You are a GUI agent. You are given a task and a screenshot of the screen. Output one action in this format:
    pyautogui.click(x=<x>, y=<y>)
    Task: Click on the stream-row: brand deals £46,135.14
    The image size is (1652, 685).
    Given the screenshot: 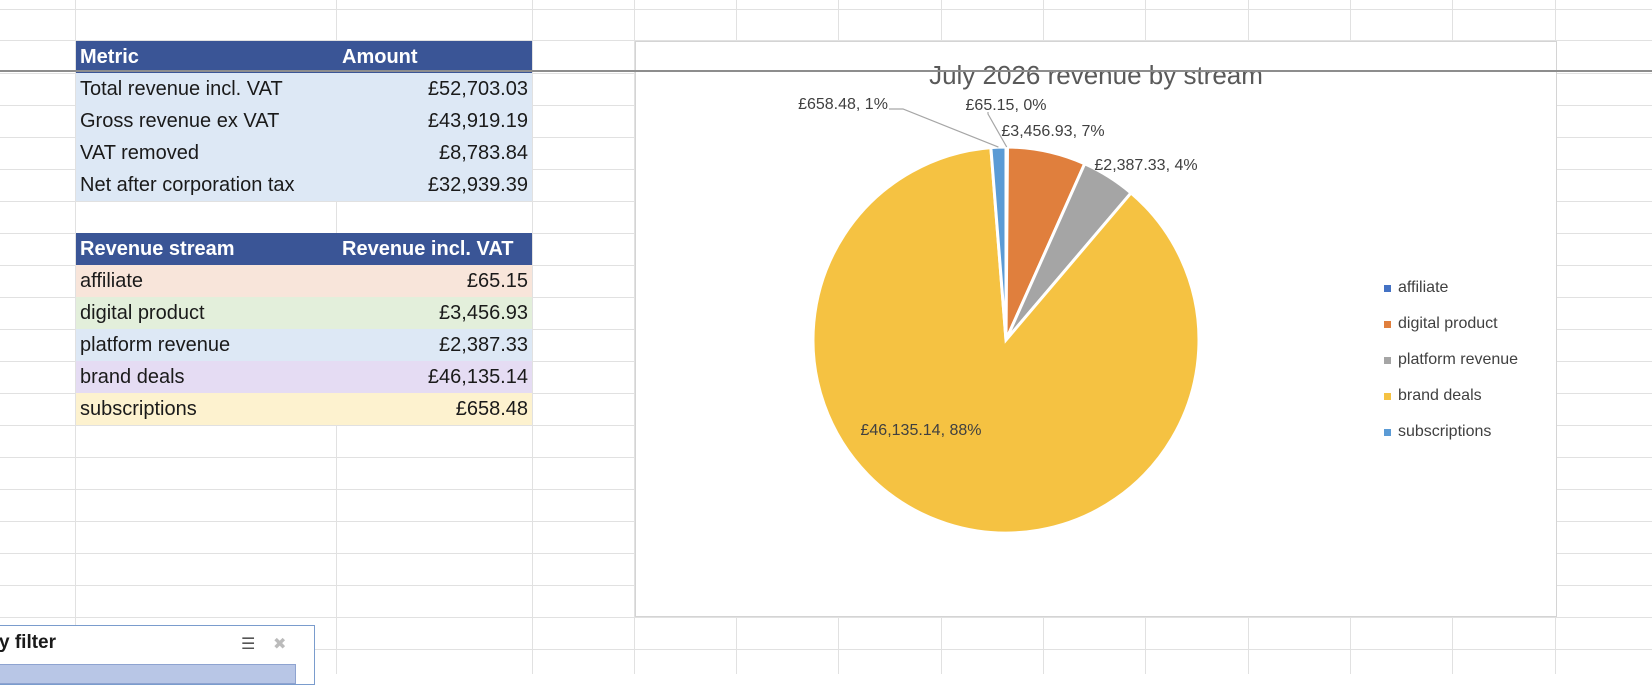 What is the action you would take?
    pyautogui.click(x=304, y=377)
    